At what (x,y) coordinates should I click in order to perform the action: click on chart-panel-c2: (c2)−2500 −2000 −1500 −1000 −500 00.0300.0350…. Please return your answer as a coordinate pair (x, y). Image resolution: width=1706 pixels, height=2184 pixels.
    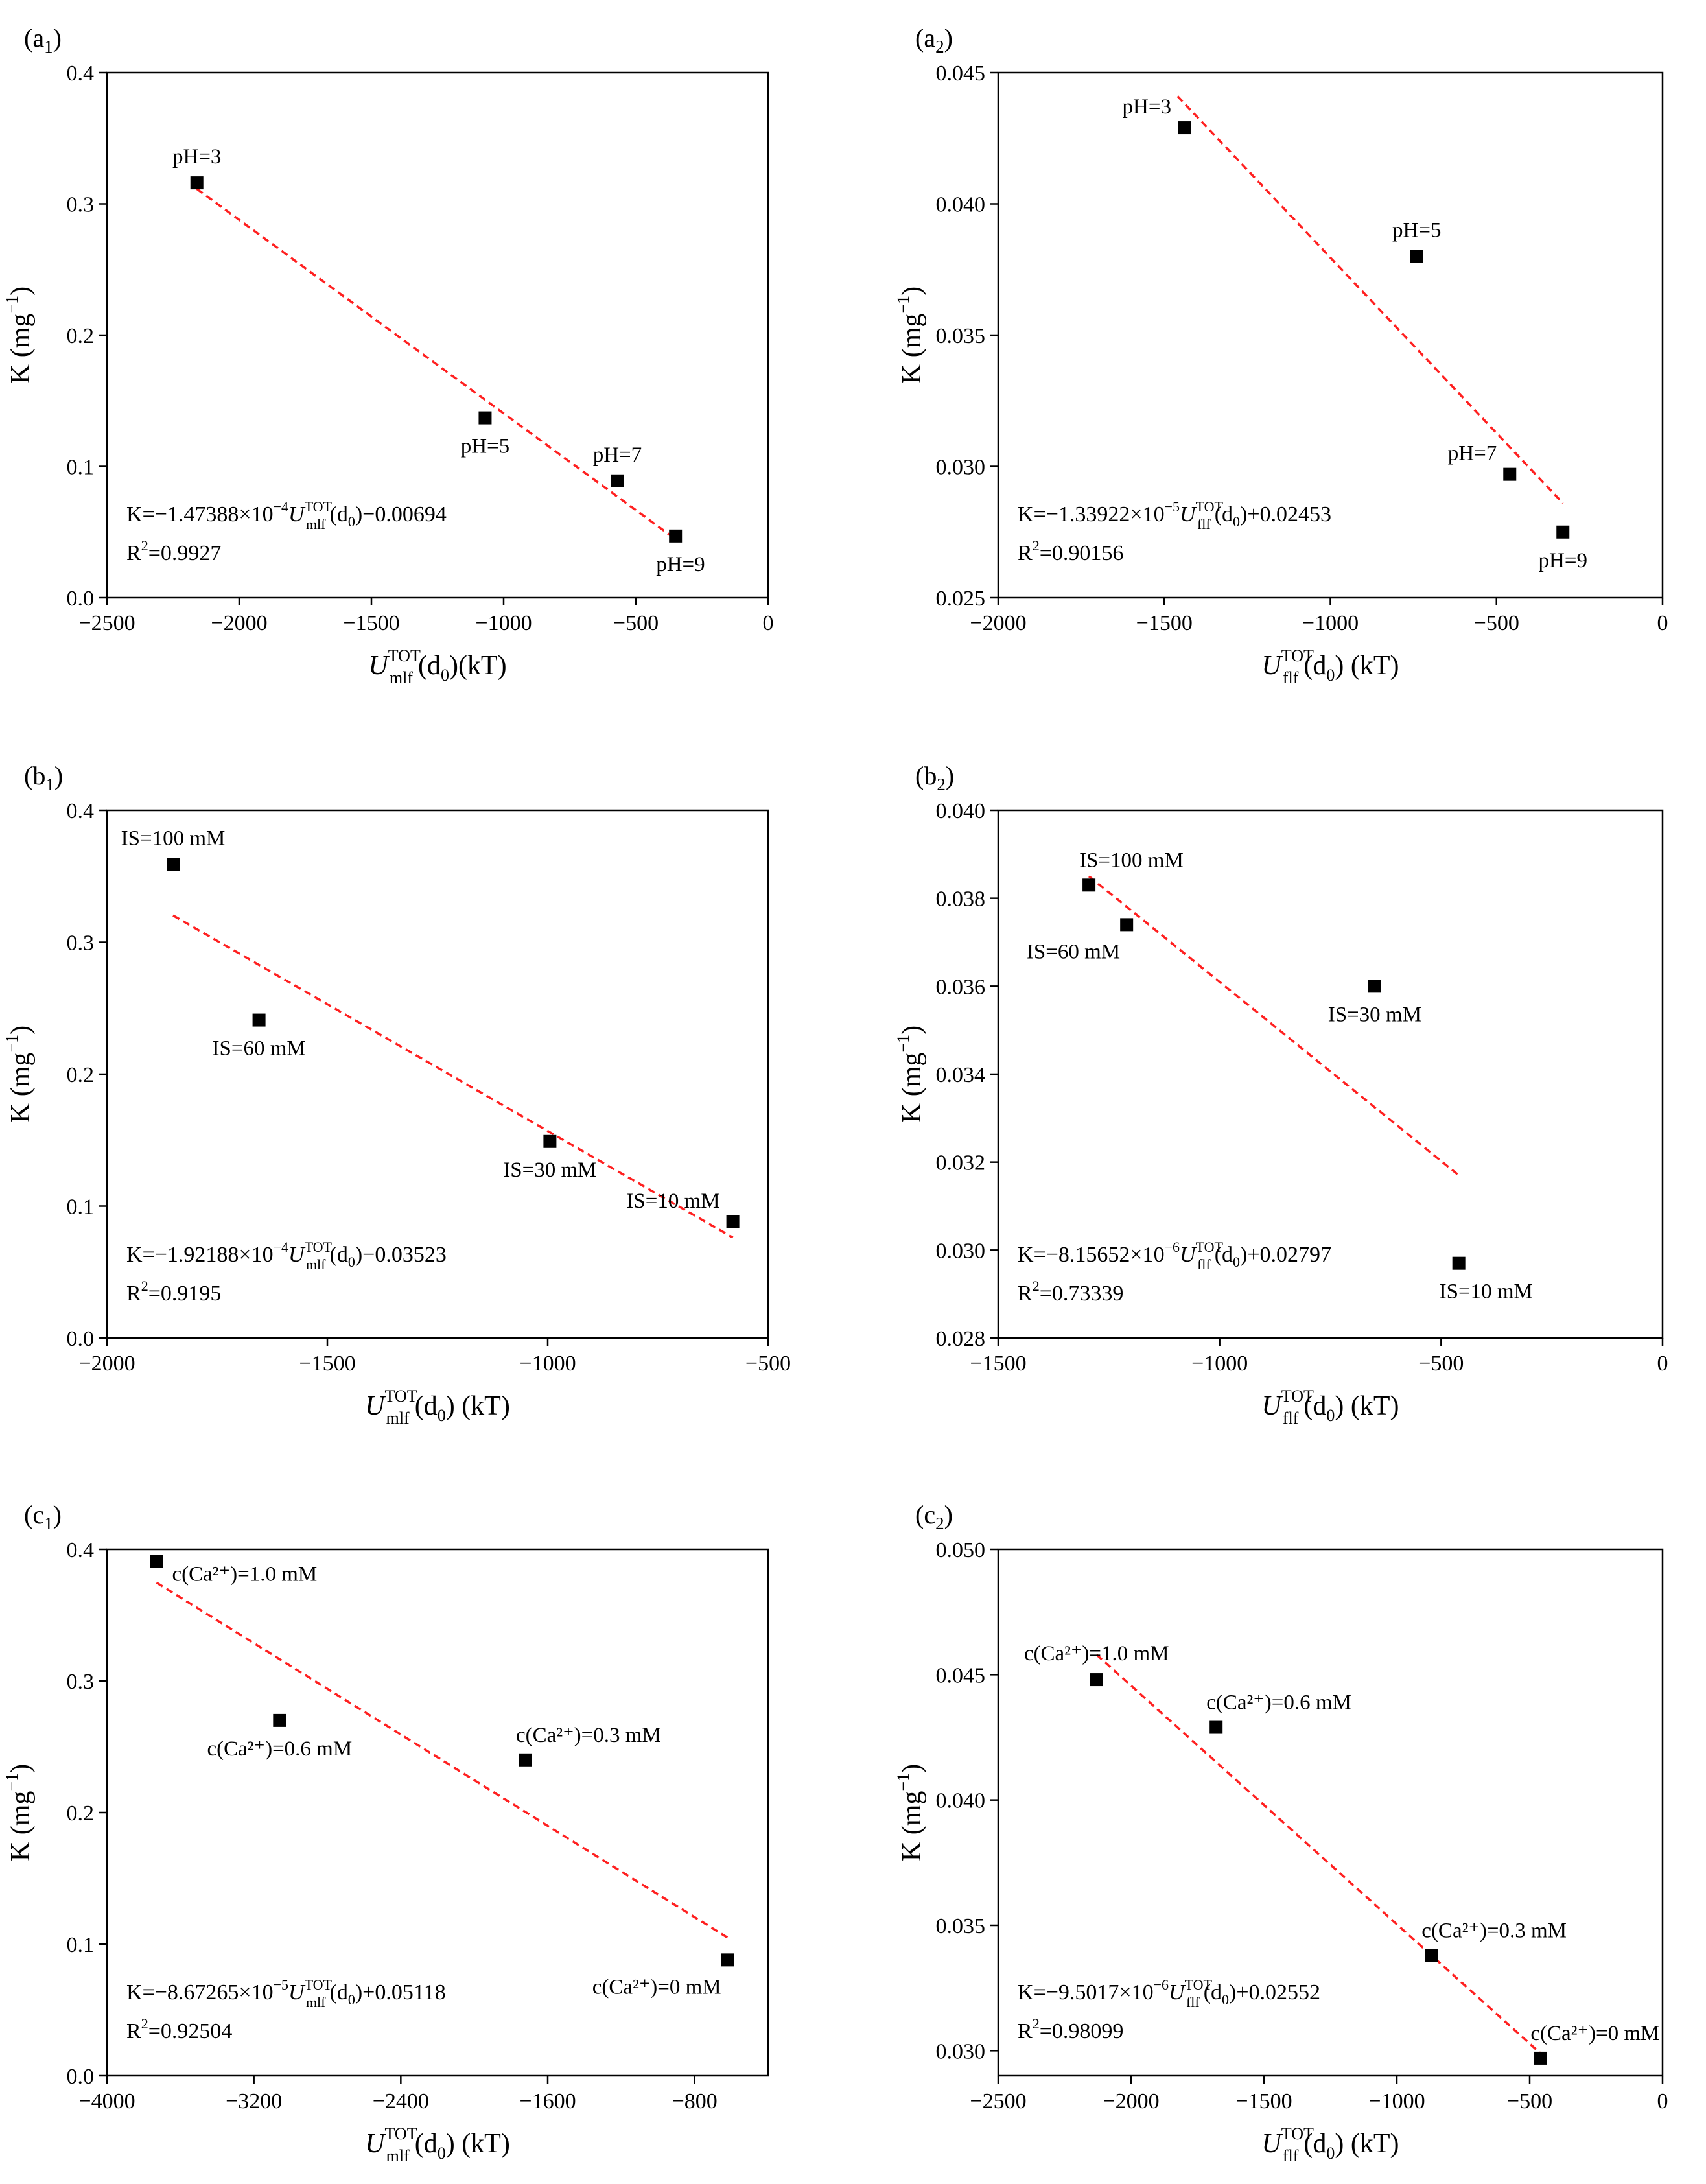
    Looking at the image, I should click on (1281, 1832).